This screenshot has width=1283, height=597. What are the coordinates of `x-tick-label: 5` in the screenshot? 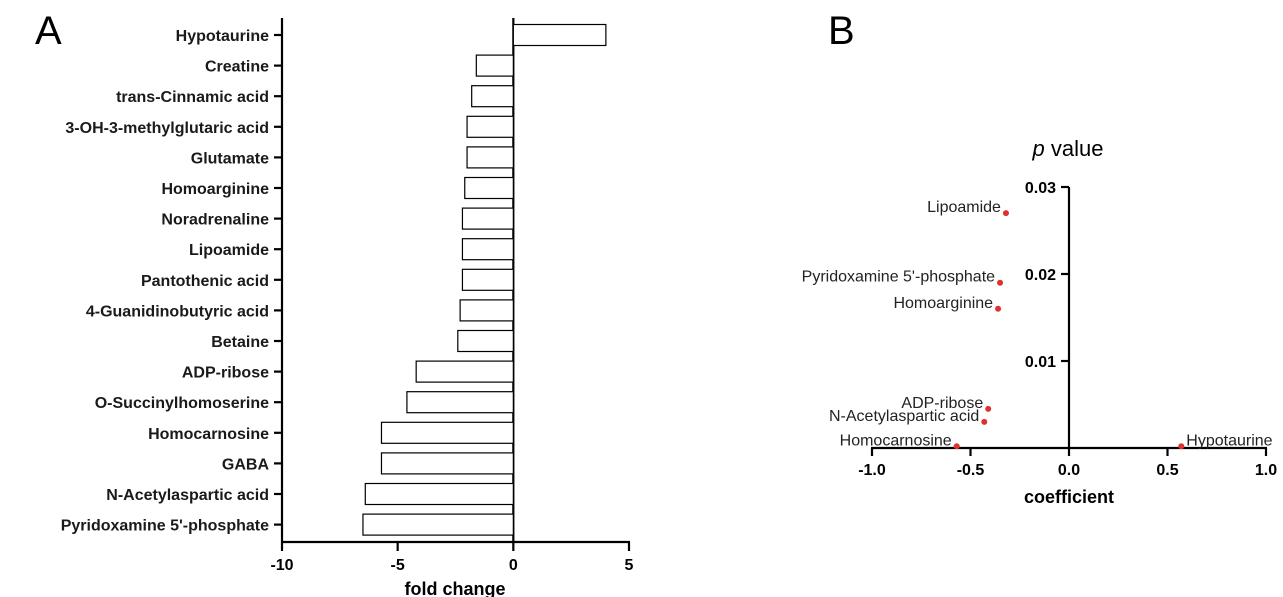 It's located at (629, 565).